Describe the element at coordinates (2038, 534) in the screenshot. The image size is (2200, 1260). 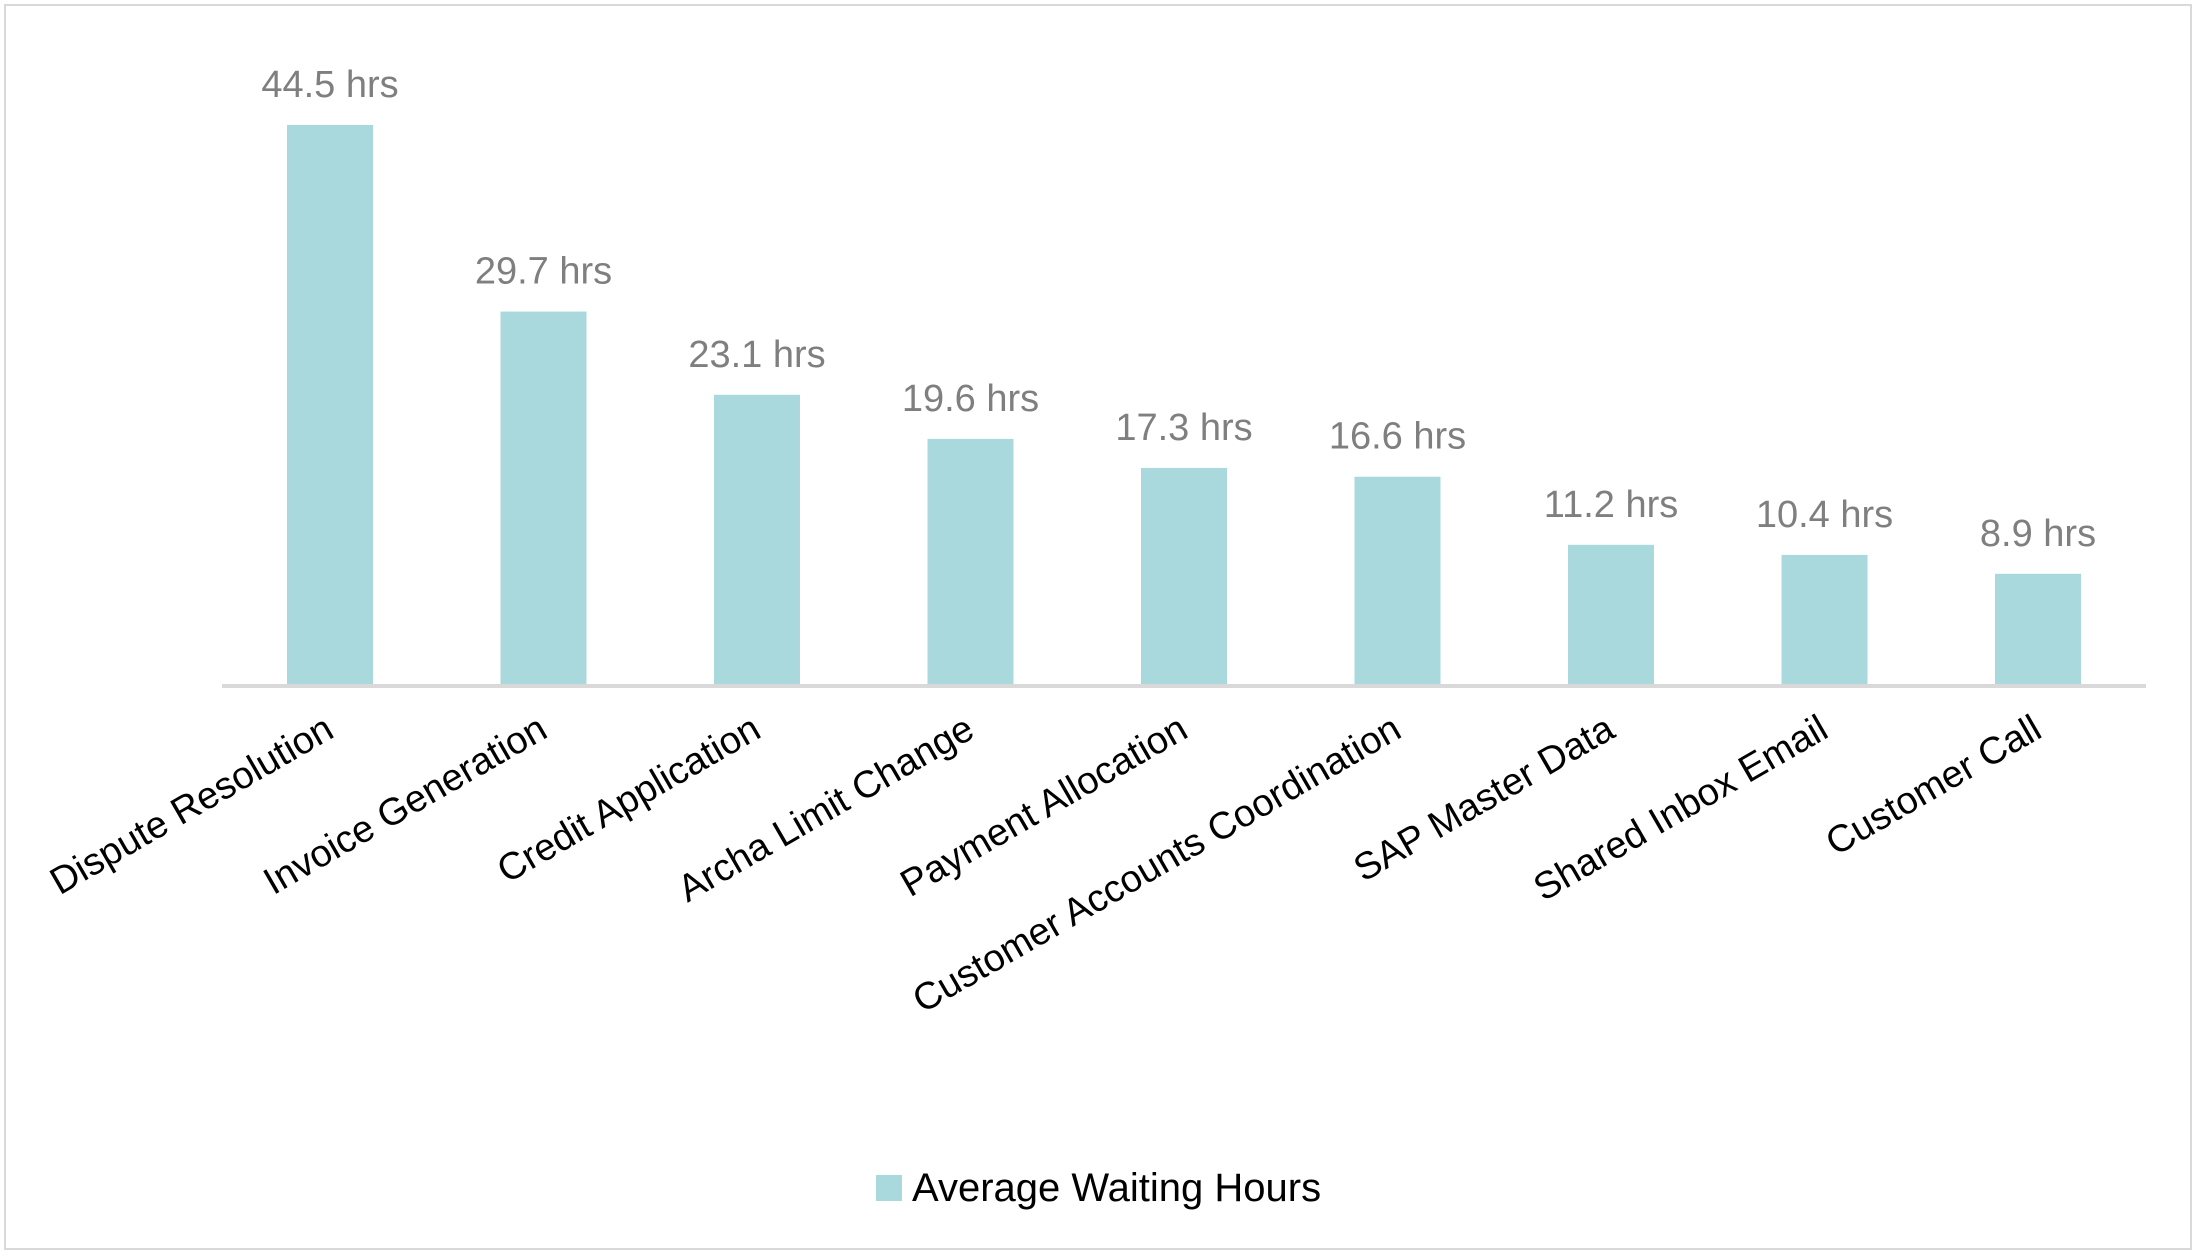
I see `data-label: 8.9 hrs` at that location.